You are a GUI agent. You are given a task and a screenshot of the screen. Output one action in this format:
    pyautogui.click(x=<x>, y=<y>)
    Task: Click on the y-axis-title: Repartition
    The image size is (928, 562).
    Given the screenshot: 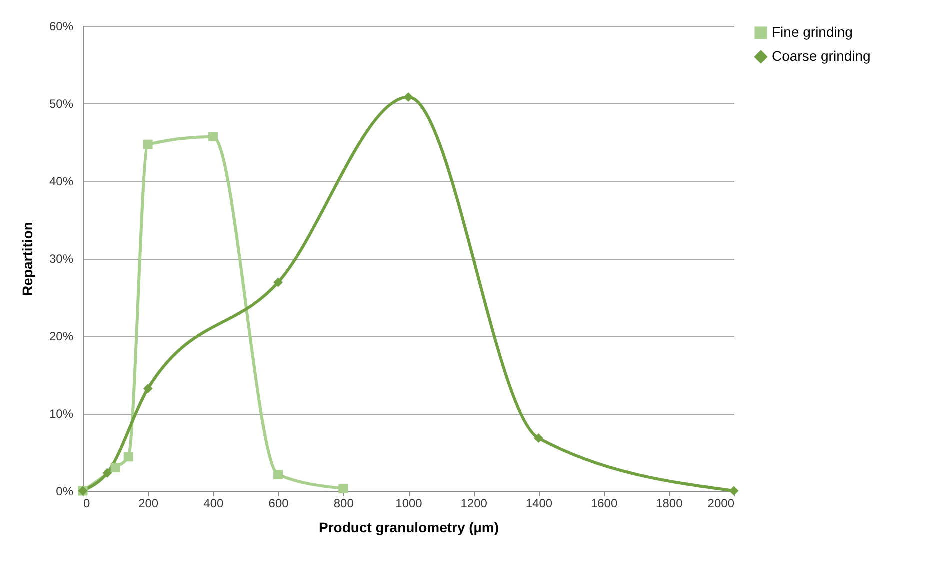 What is the action you would take?
    pyautogui.click(x=27, y=259)
    